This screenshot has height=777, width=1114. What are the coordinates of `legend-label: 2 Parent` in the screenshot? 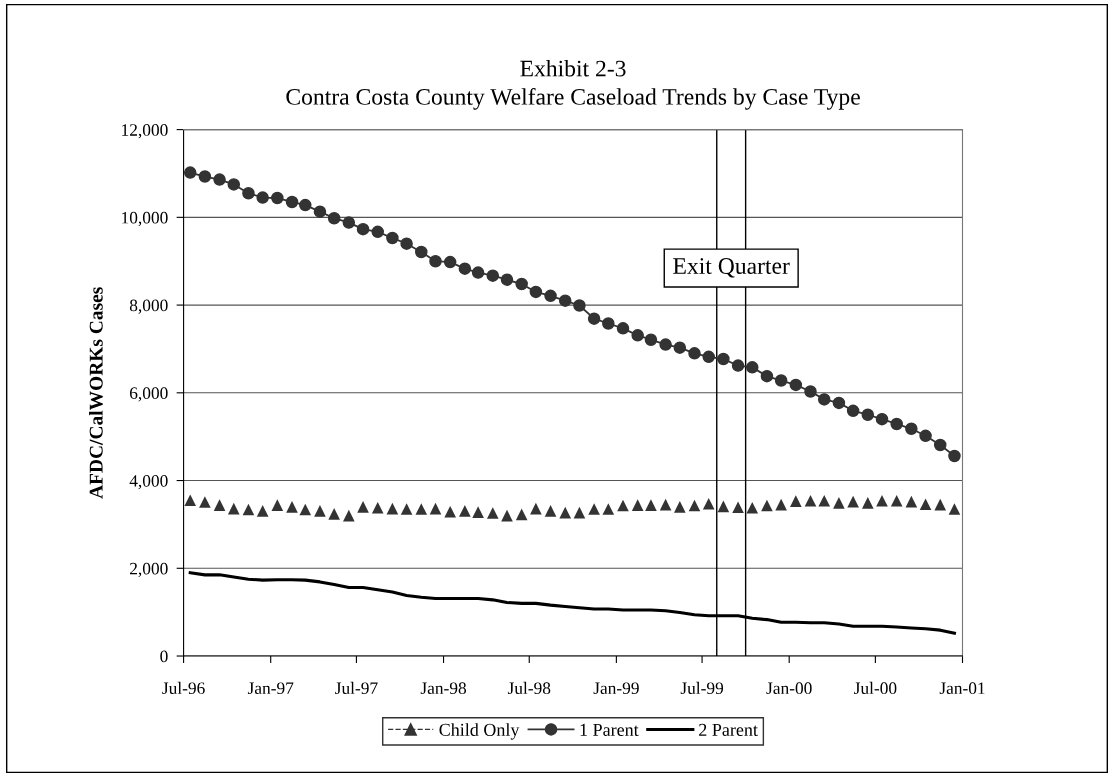 It's located at (728, 729).